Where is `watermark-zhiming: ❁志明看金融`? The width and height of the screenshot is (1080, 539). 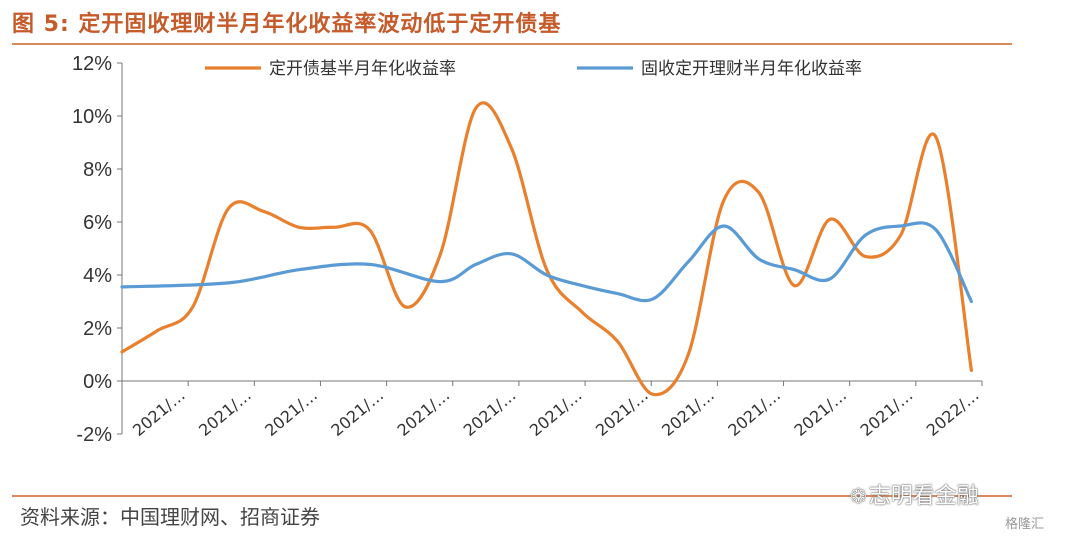
watermark-zhiming: ❁志明看金融 is located at coordinates (914, 494).